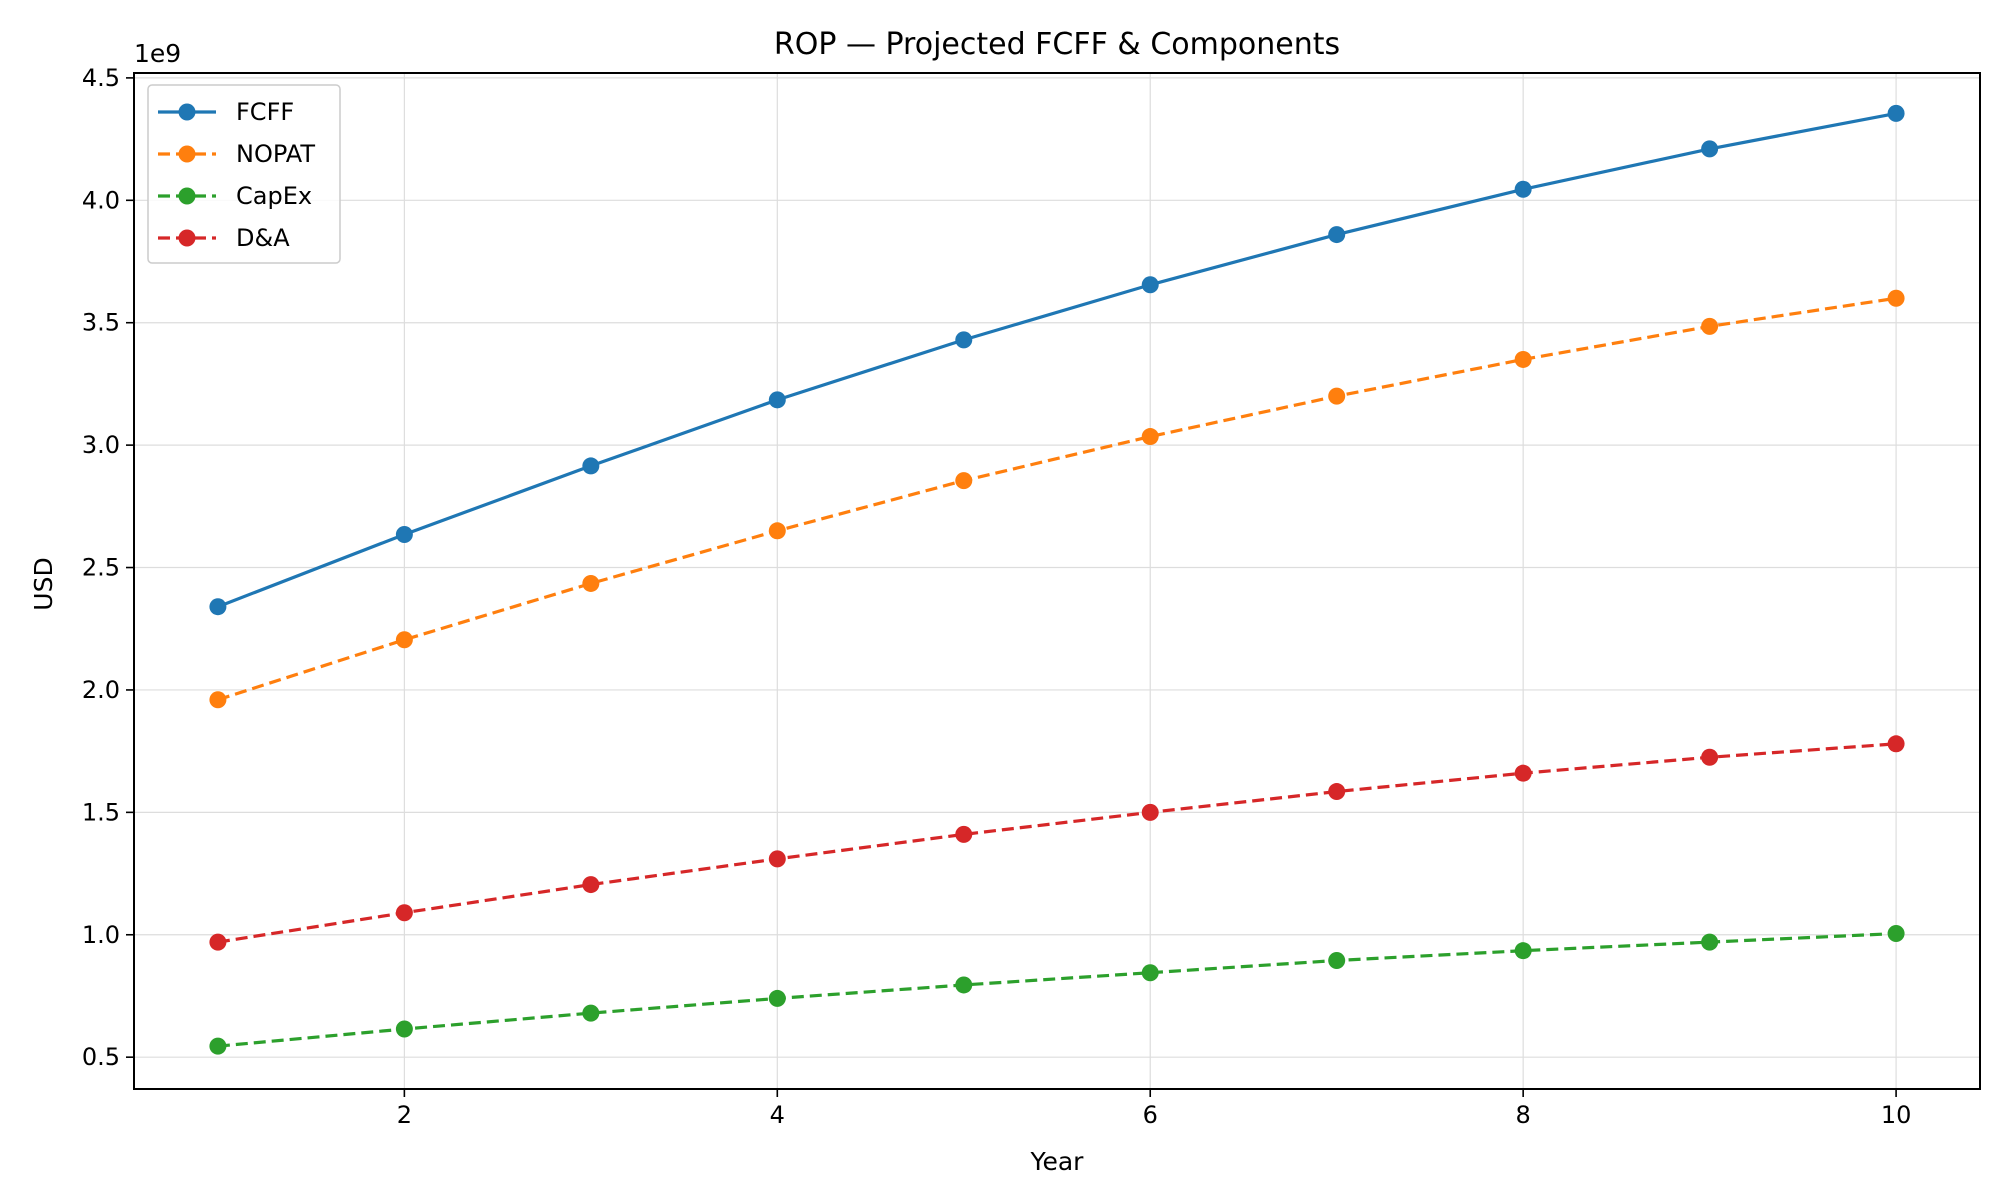  What do you see at coordinates (101, 78) in the screenshot?
I see `y-tick-label: 4.5` at bounding box center [101, 78].